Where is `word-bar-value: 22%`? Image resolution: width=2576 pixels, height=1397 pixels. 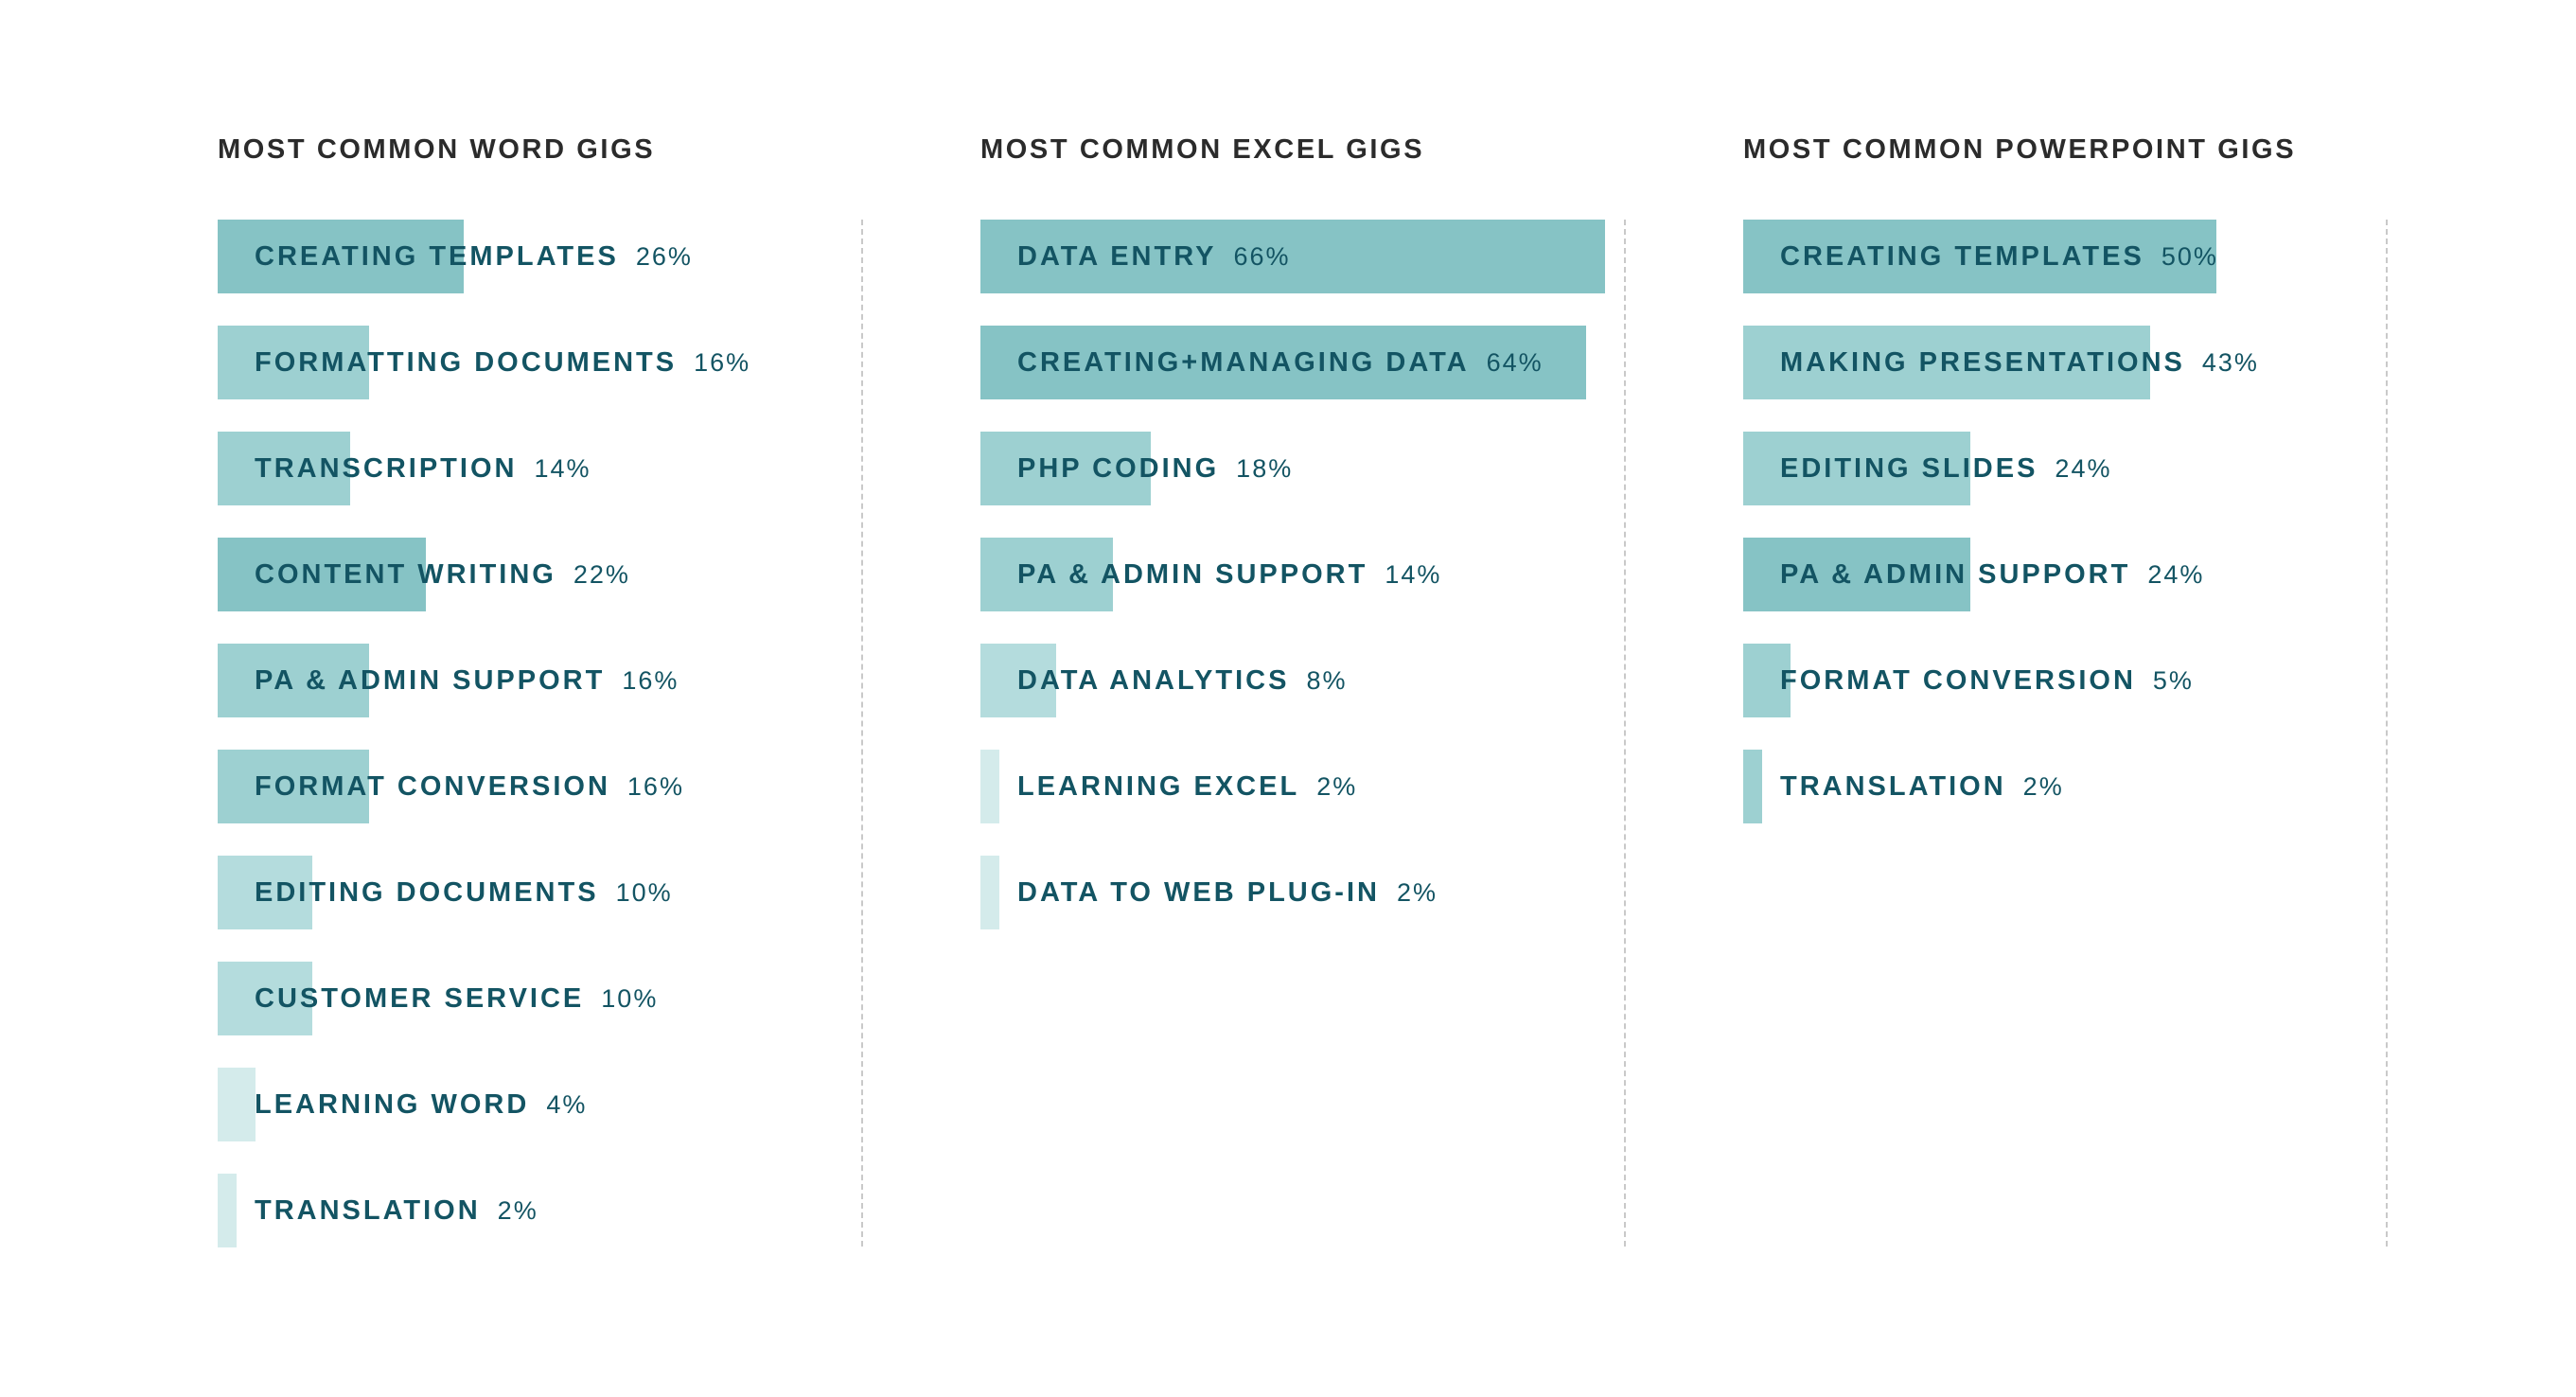
word-bar-value: 22% is located at coordinates (601, 574).